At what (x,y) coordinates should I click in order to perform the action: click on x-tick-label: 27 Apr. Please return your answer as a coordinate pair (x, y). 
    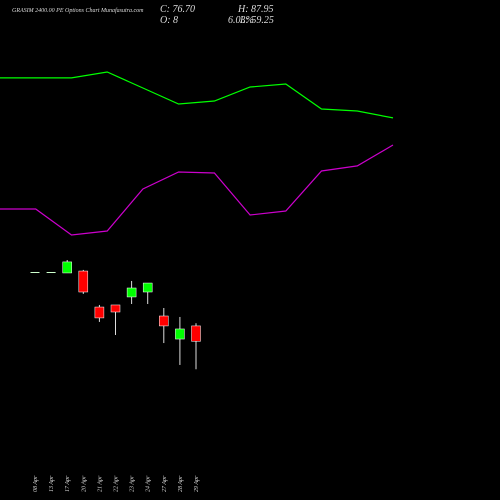
    Looking at the image, I should click on (165, 483).